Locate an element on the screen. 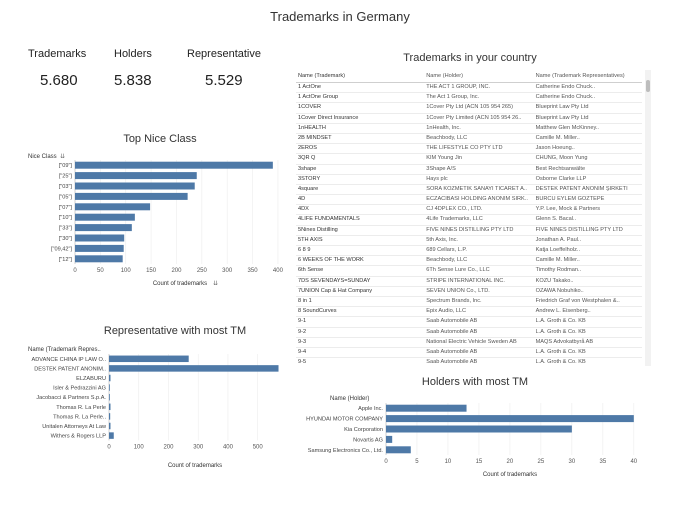  table-row: 9-2 Saab Automobile AB L.A. Groth & Co. KB is located at coordinates (469, 333).